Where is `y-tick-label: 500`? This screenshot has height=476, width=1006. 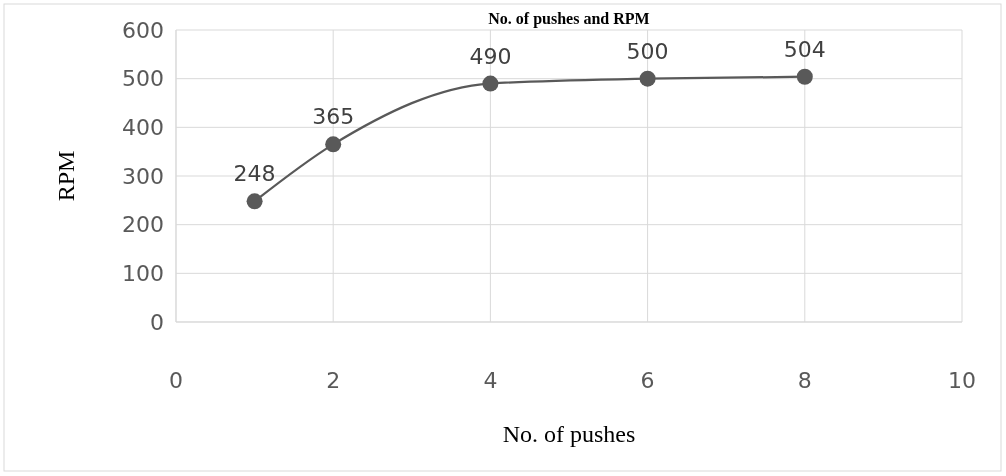
y-tick-label: 500 is located at coordinates (143, 79).